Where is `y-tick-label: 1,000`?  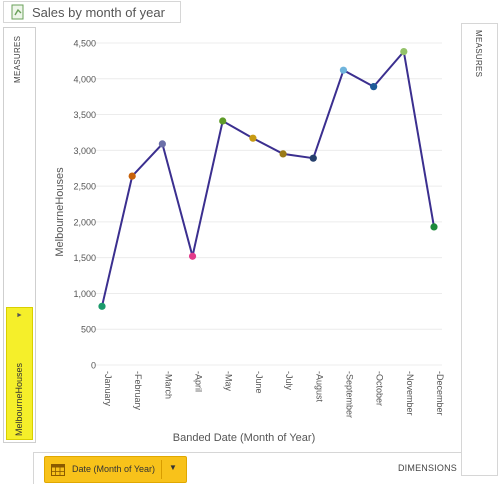
y-tick-label: 1,000 is located at coordinates (84, 294).